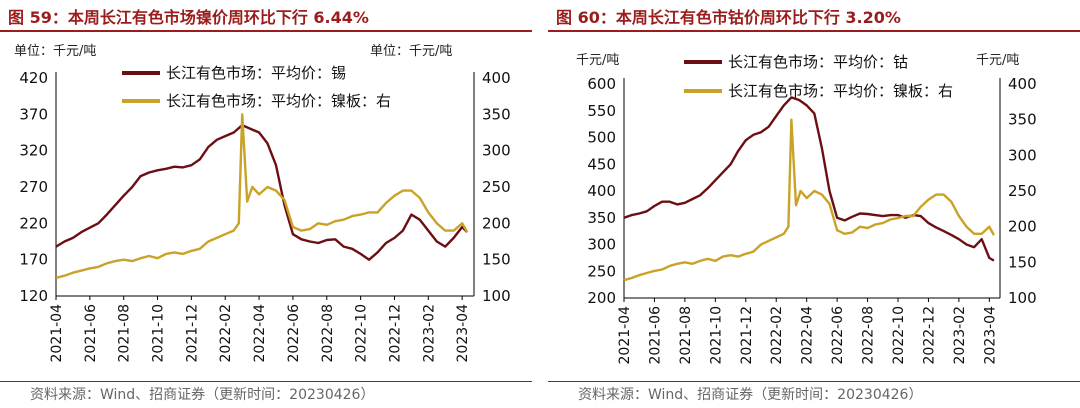 The width and height of the screenshot is (1080, 408). What do you see at coordinates (818, 62) in the screenshot?
I see `legend-label: 长江有色市场：平均价：钴` at bounding box center [818, 62].